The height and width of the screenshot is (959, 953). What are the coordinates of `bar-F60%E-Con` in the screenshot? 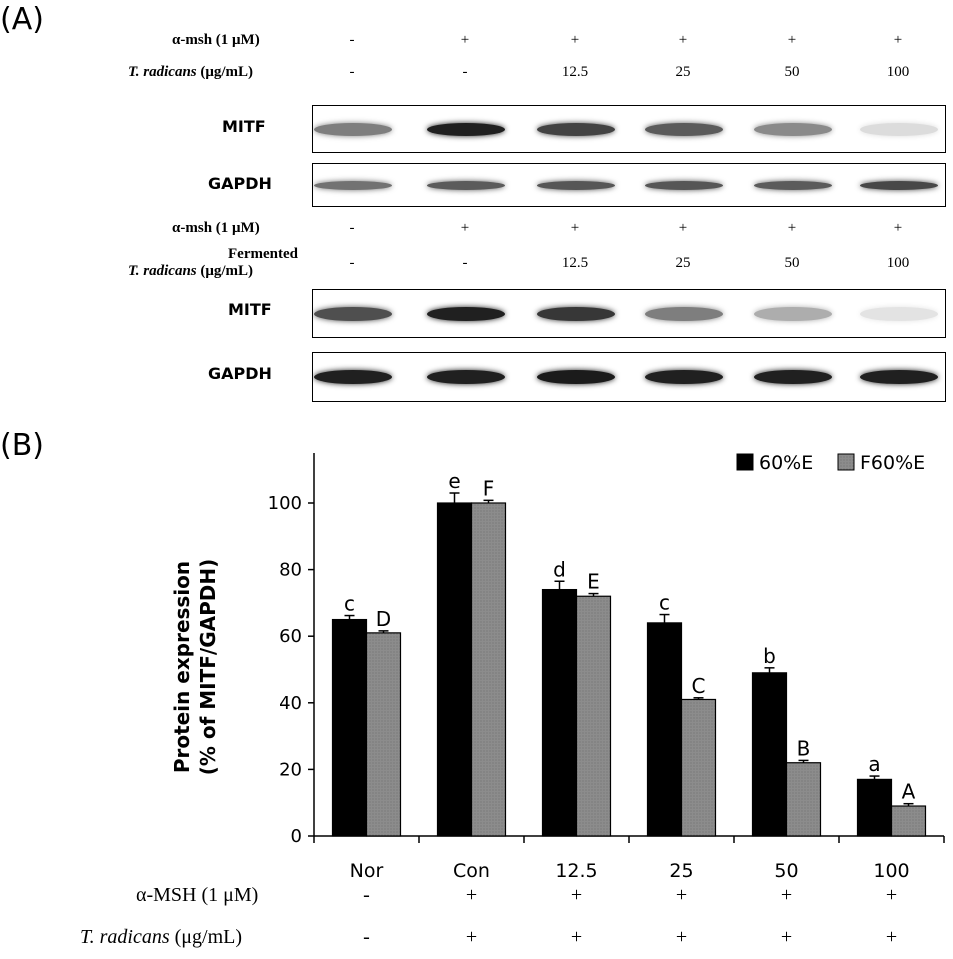 It's located at (488, 669).